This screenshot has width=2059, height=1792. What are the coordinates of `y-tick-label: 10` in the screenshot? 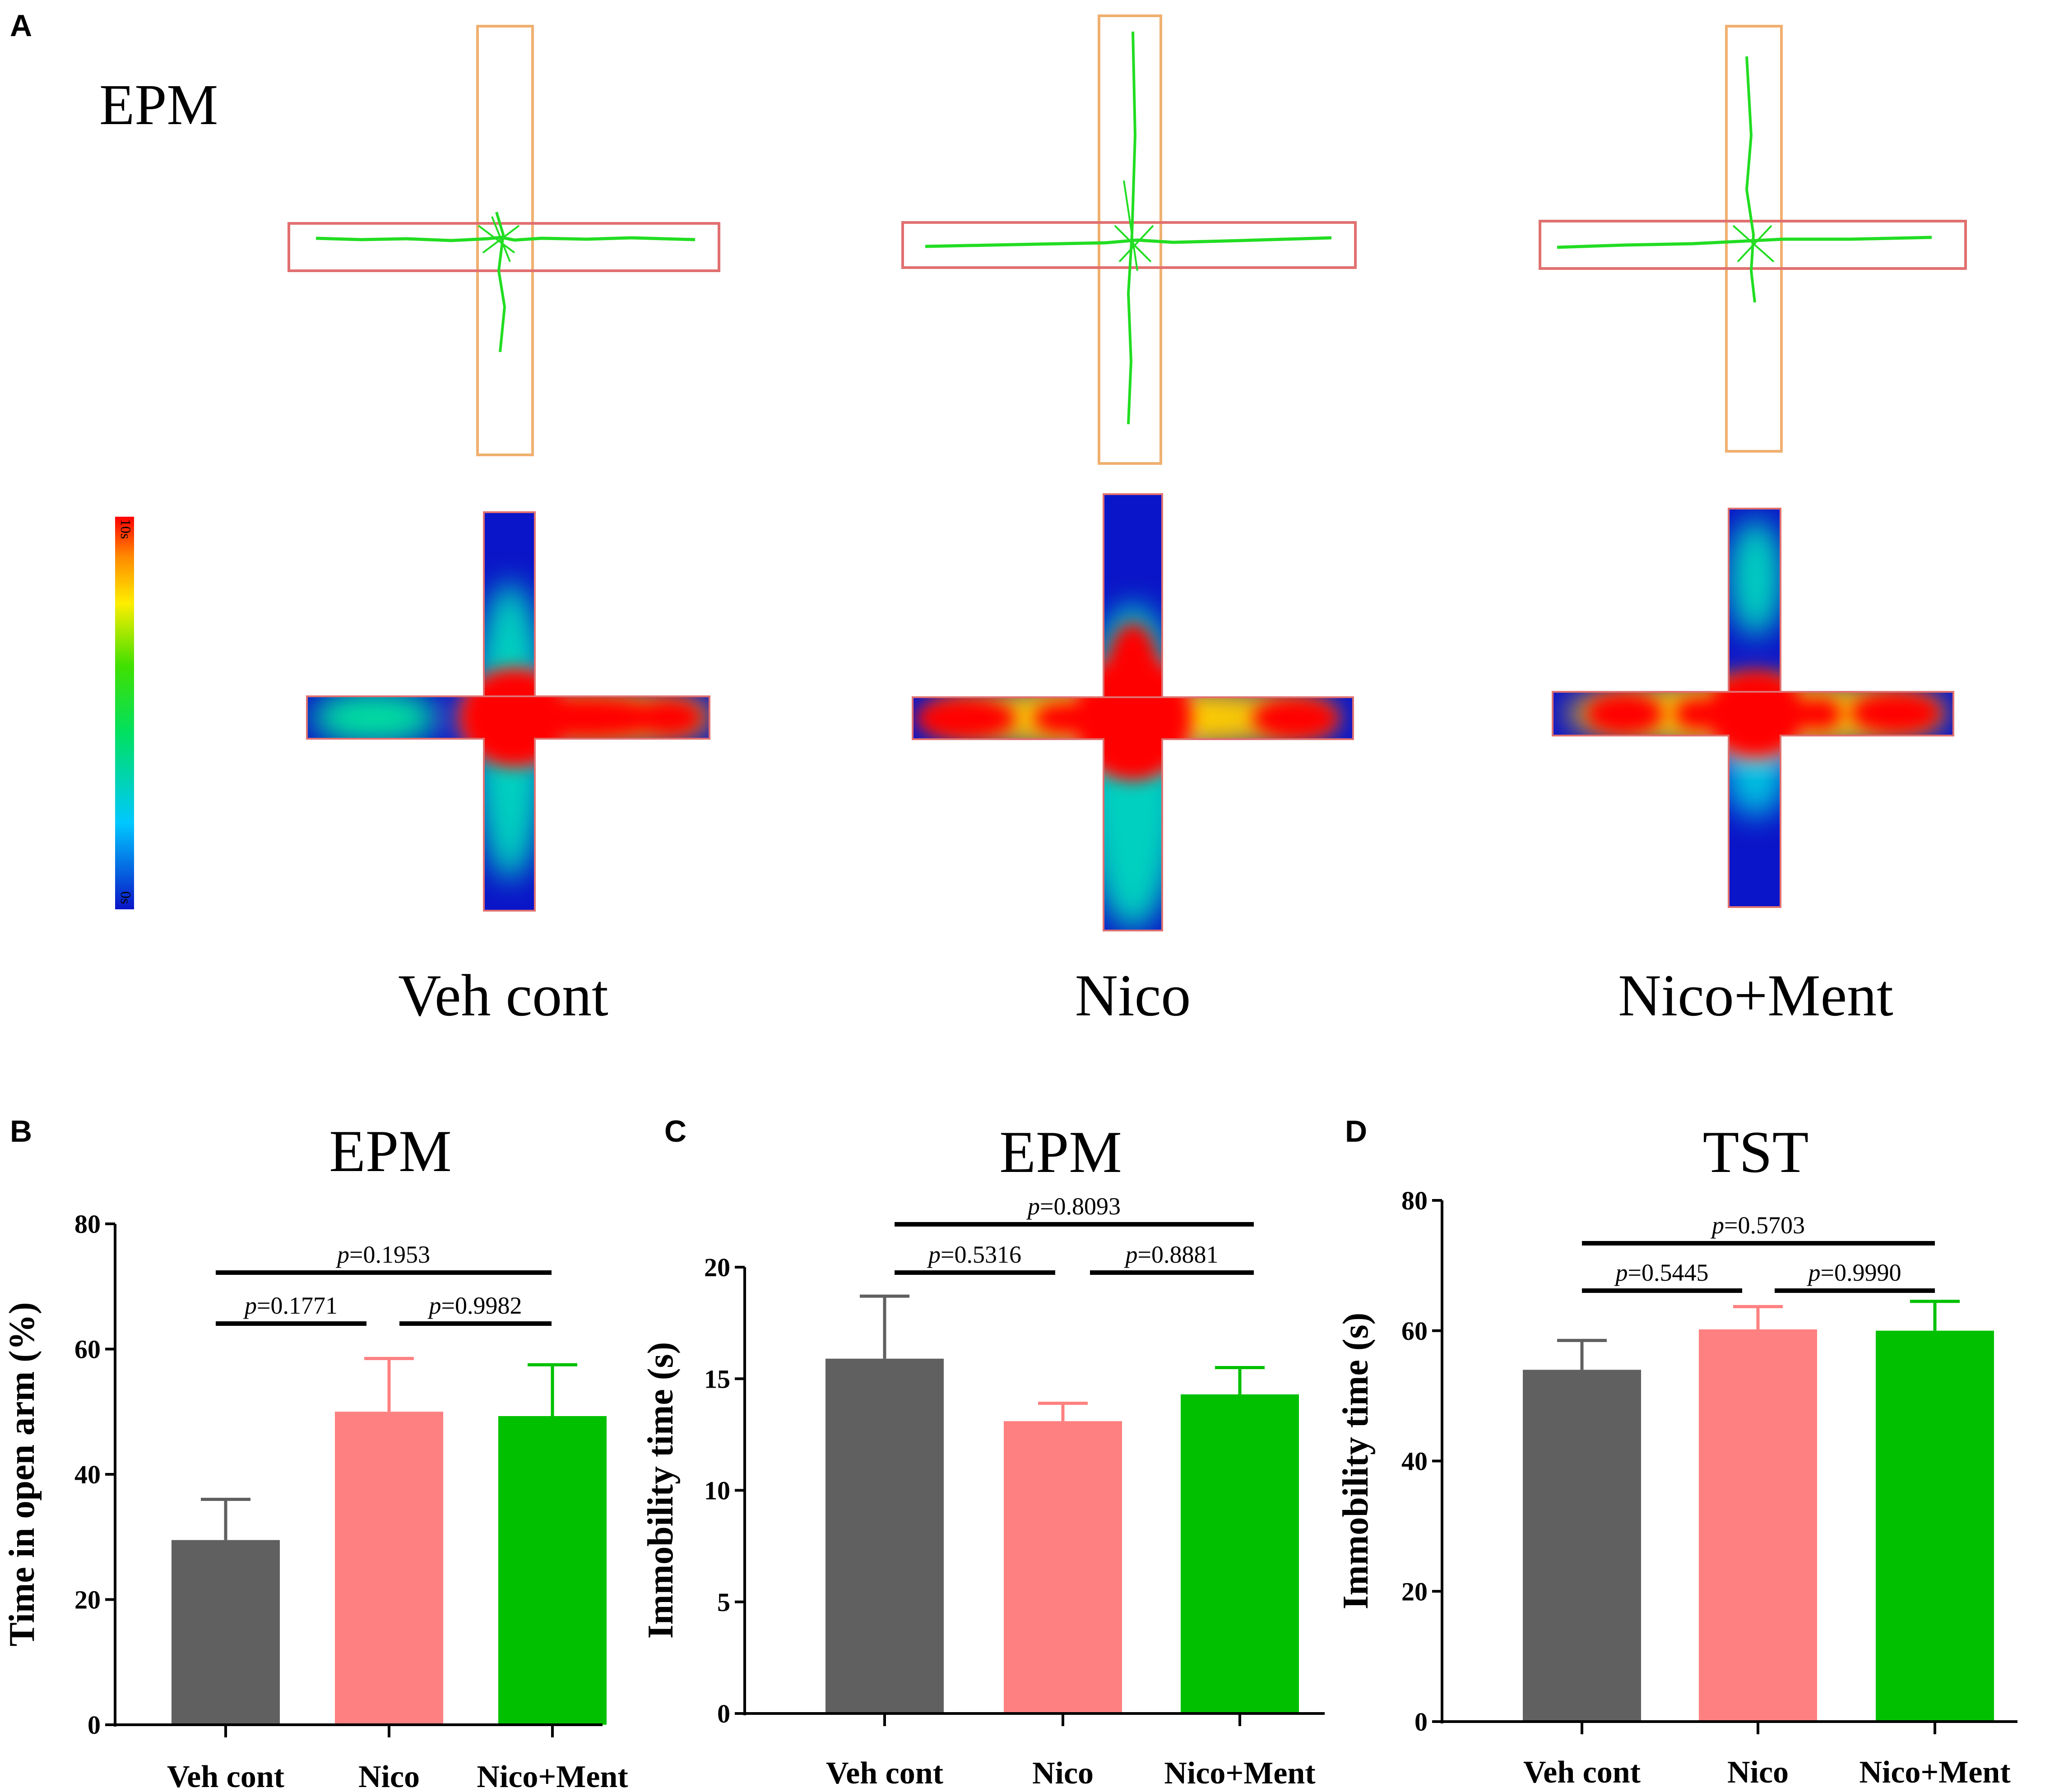 It's located at (717, 1491).